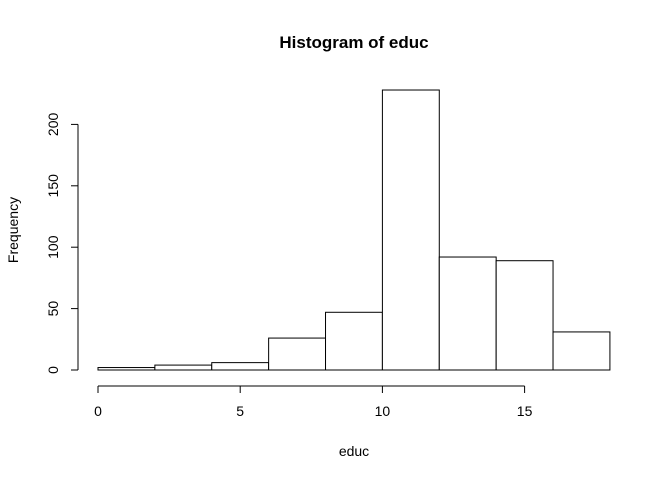  Describe the element at coordinates (62, 243) in the screenshot. I see `y-axis: 0 50 100 150 200` at that location.